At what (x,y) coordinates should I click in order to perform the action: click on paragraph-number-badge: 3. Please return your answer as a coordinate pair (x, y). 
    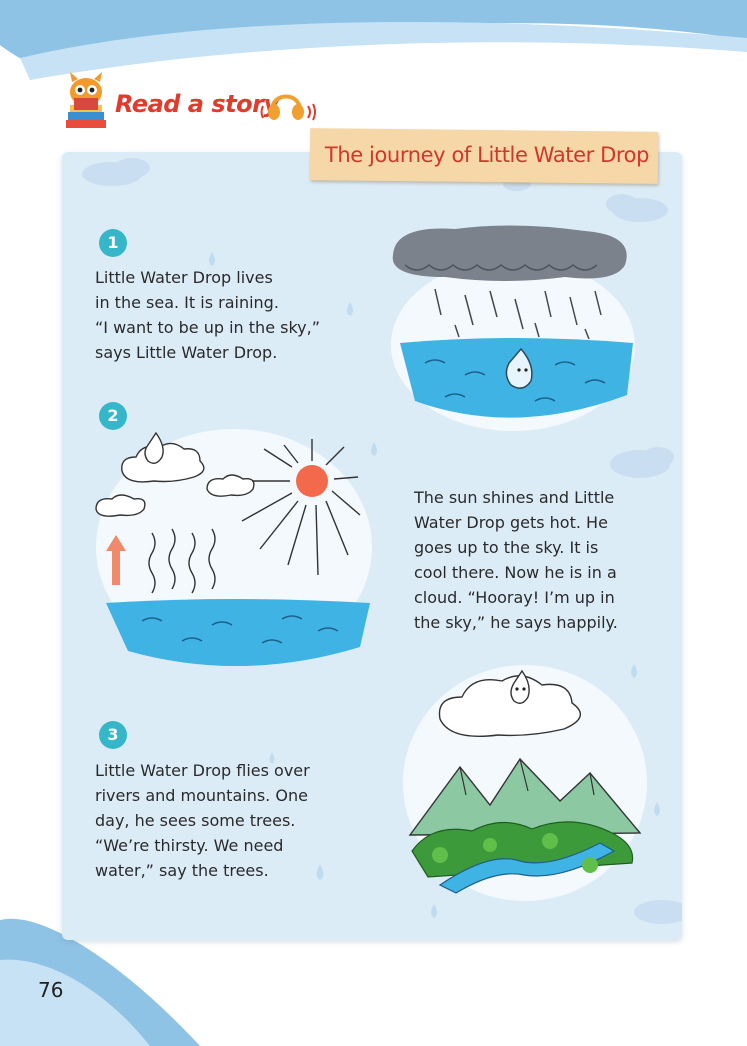
    Looking at the image, I should click on (113, 735).